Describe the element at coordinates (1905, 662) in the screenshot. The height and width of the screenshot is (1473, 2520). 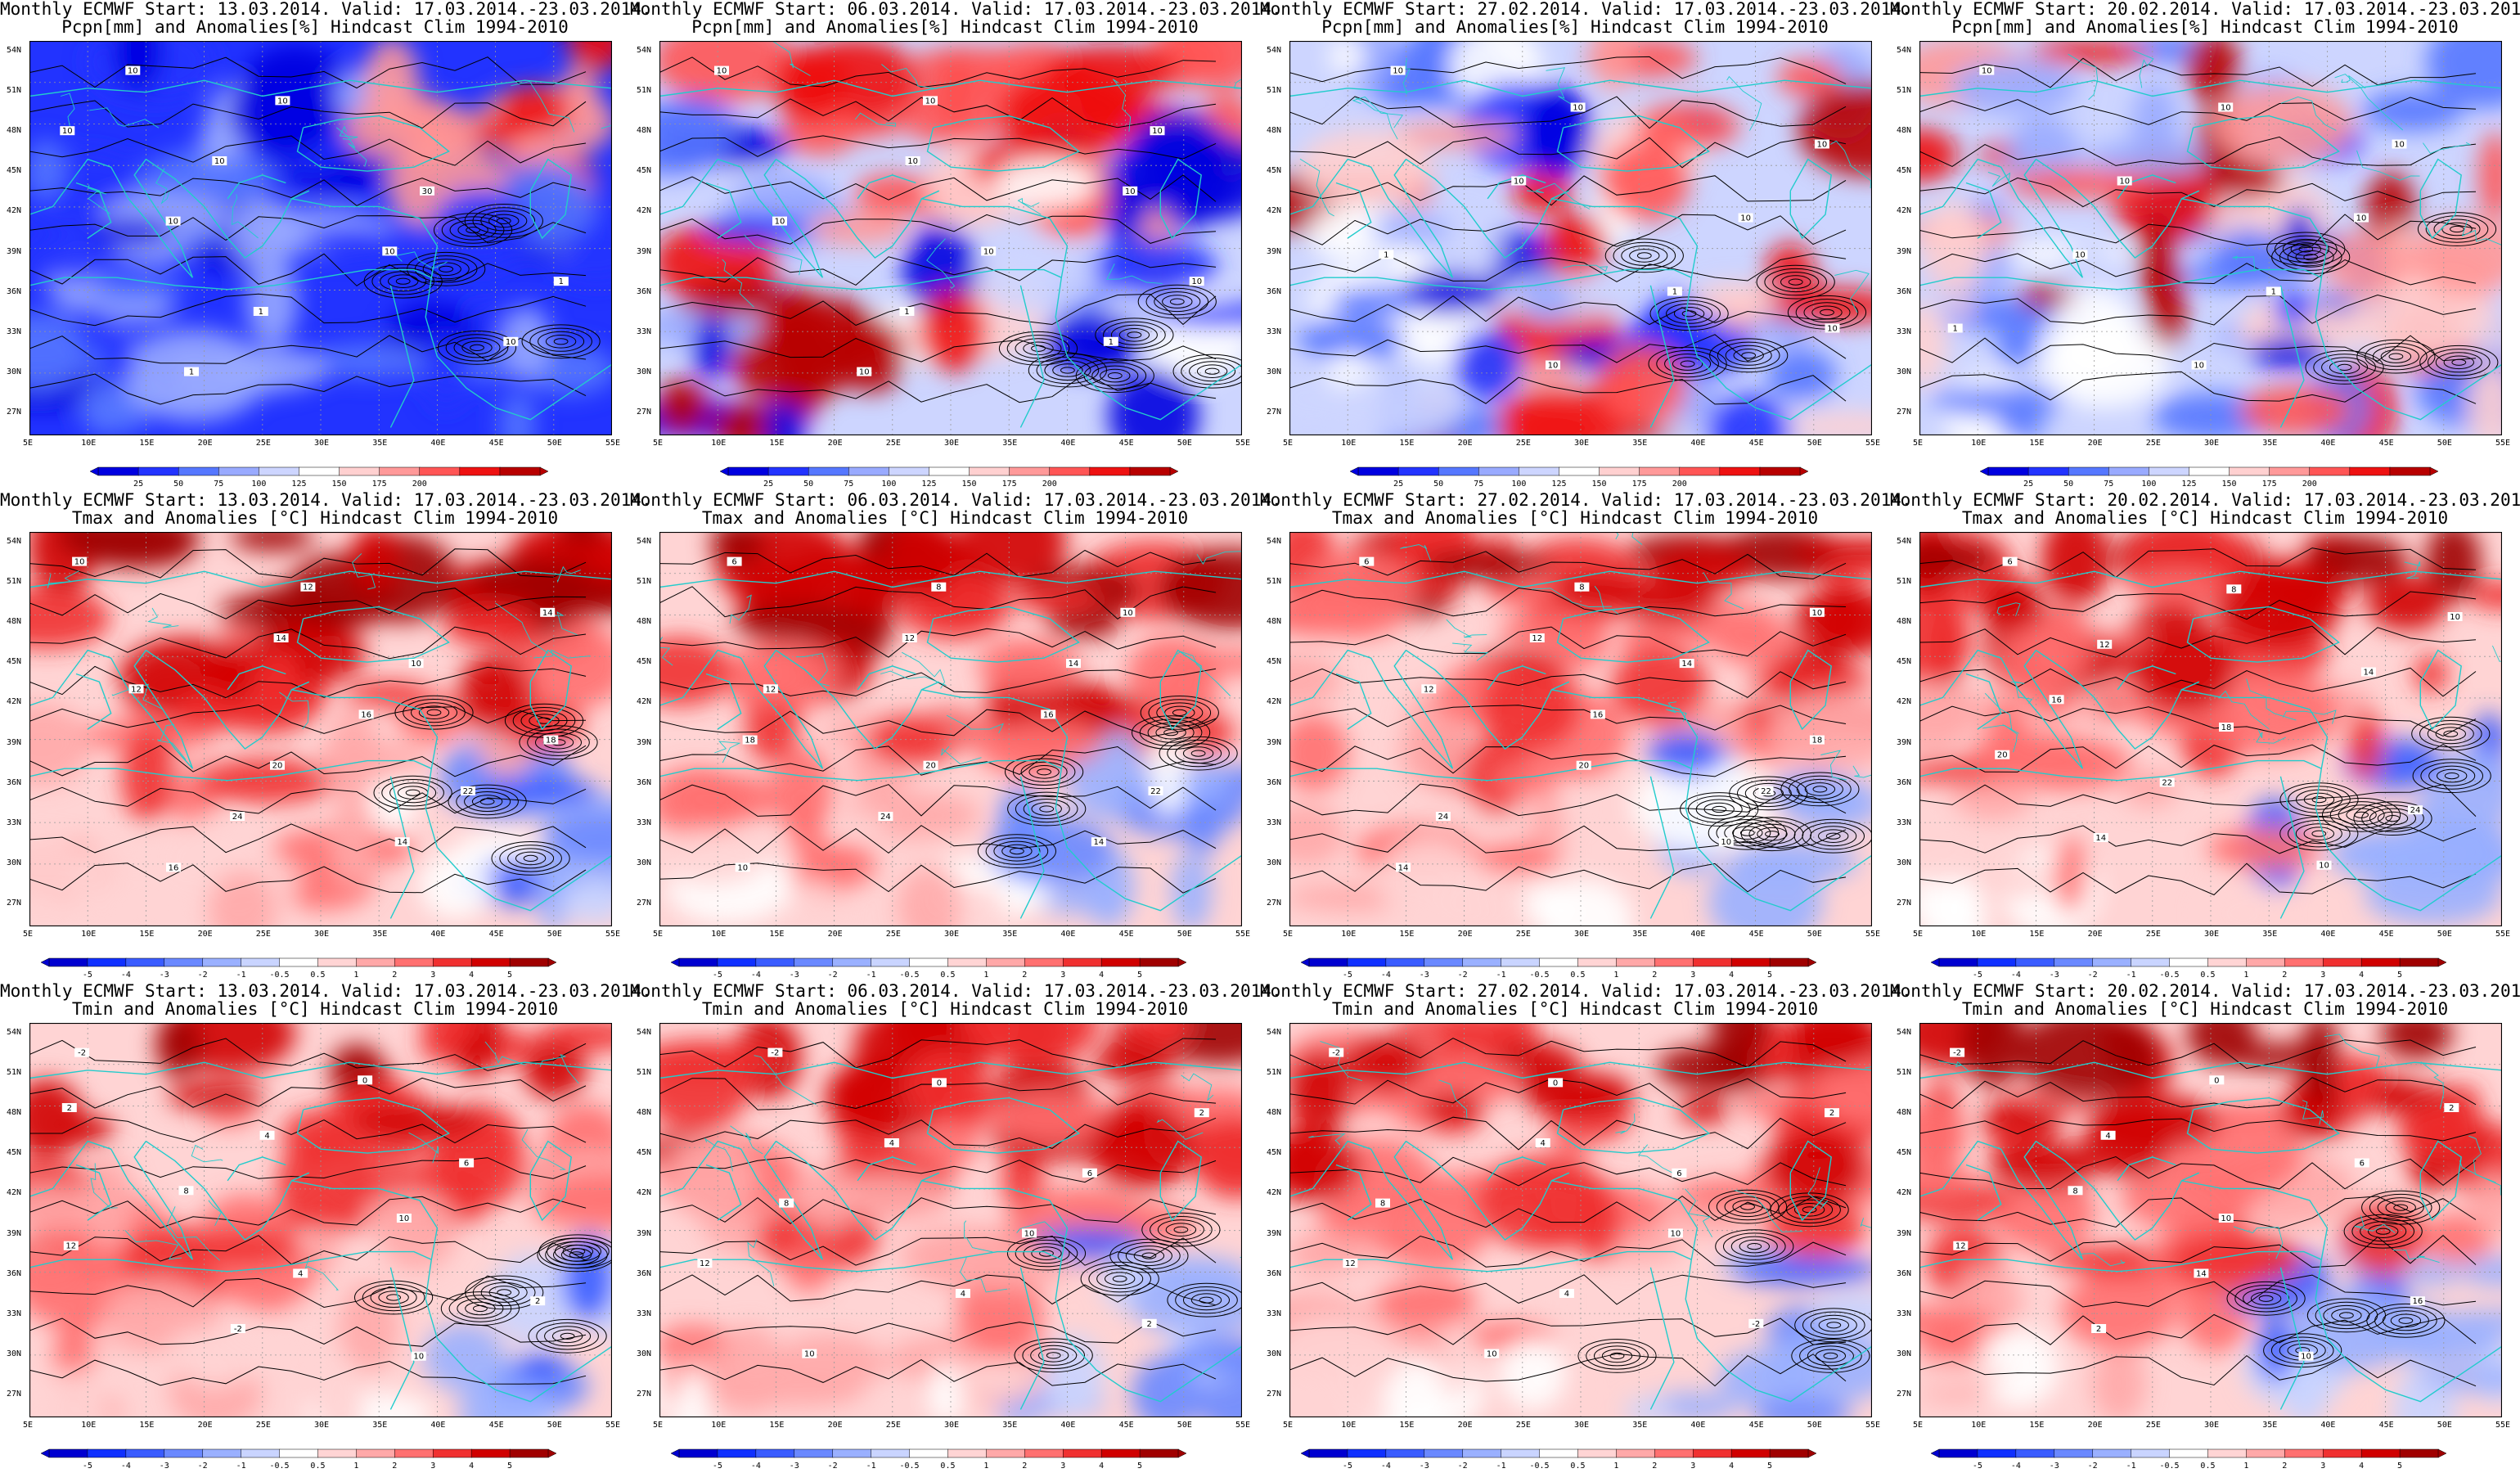
I see `latitude-label: 45N` at that location.